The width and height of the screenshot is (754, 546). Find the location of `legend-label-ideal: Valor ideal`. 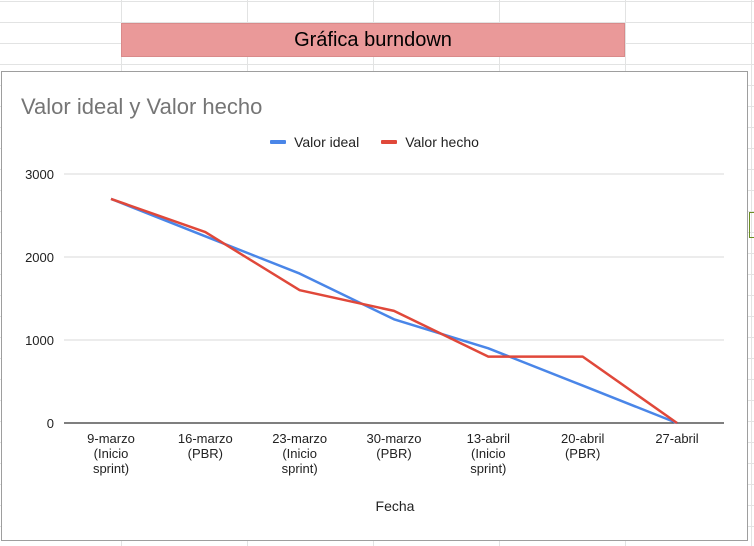

legend-label-ideal: Valor ideal is located at coordinates (327, 142).